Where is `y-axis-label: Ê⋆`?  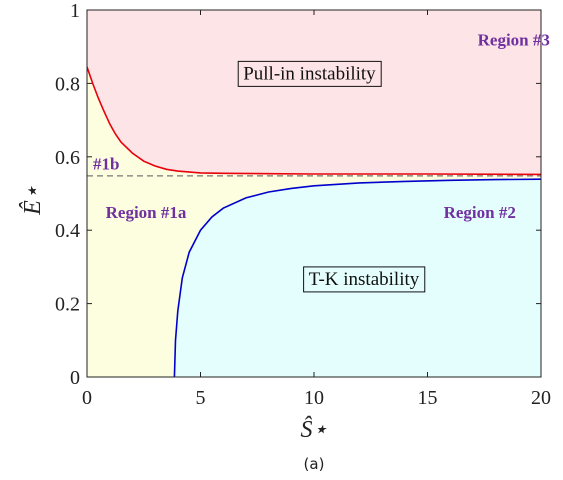 y-axis-label: Ê⋆ is located at coordinates (33, 200).